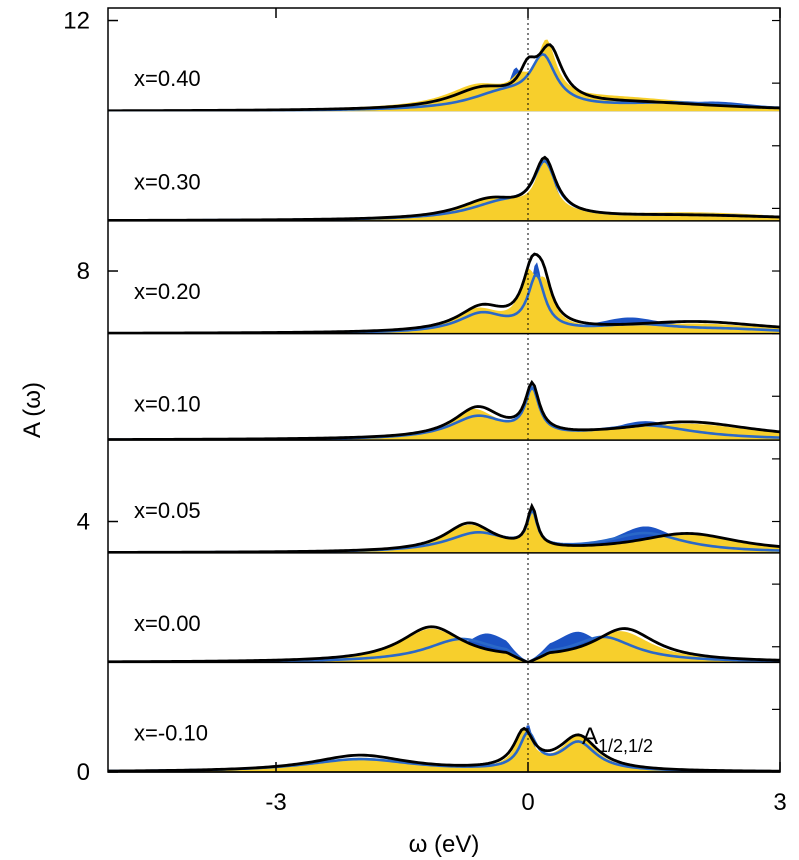 The height and width of the screenshot is (860, 799). What do you see at coordinates (617, 739) in the screenshot?
I see `spectral-annotation: A1/2,1/2` at bounding box center [617, 739].